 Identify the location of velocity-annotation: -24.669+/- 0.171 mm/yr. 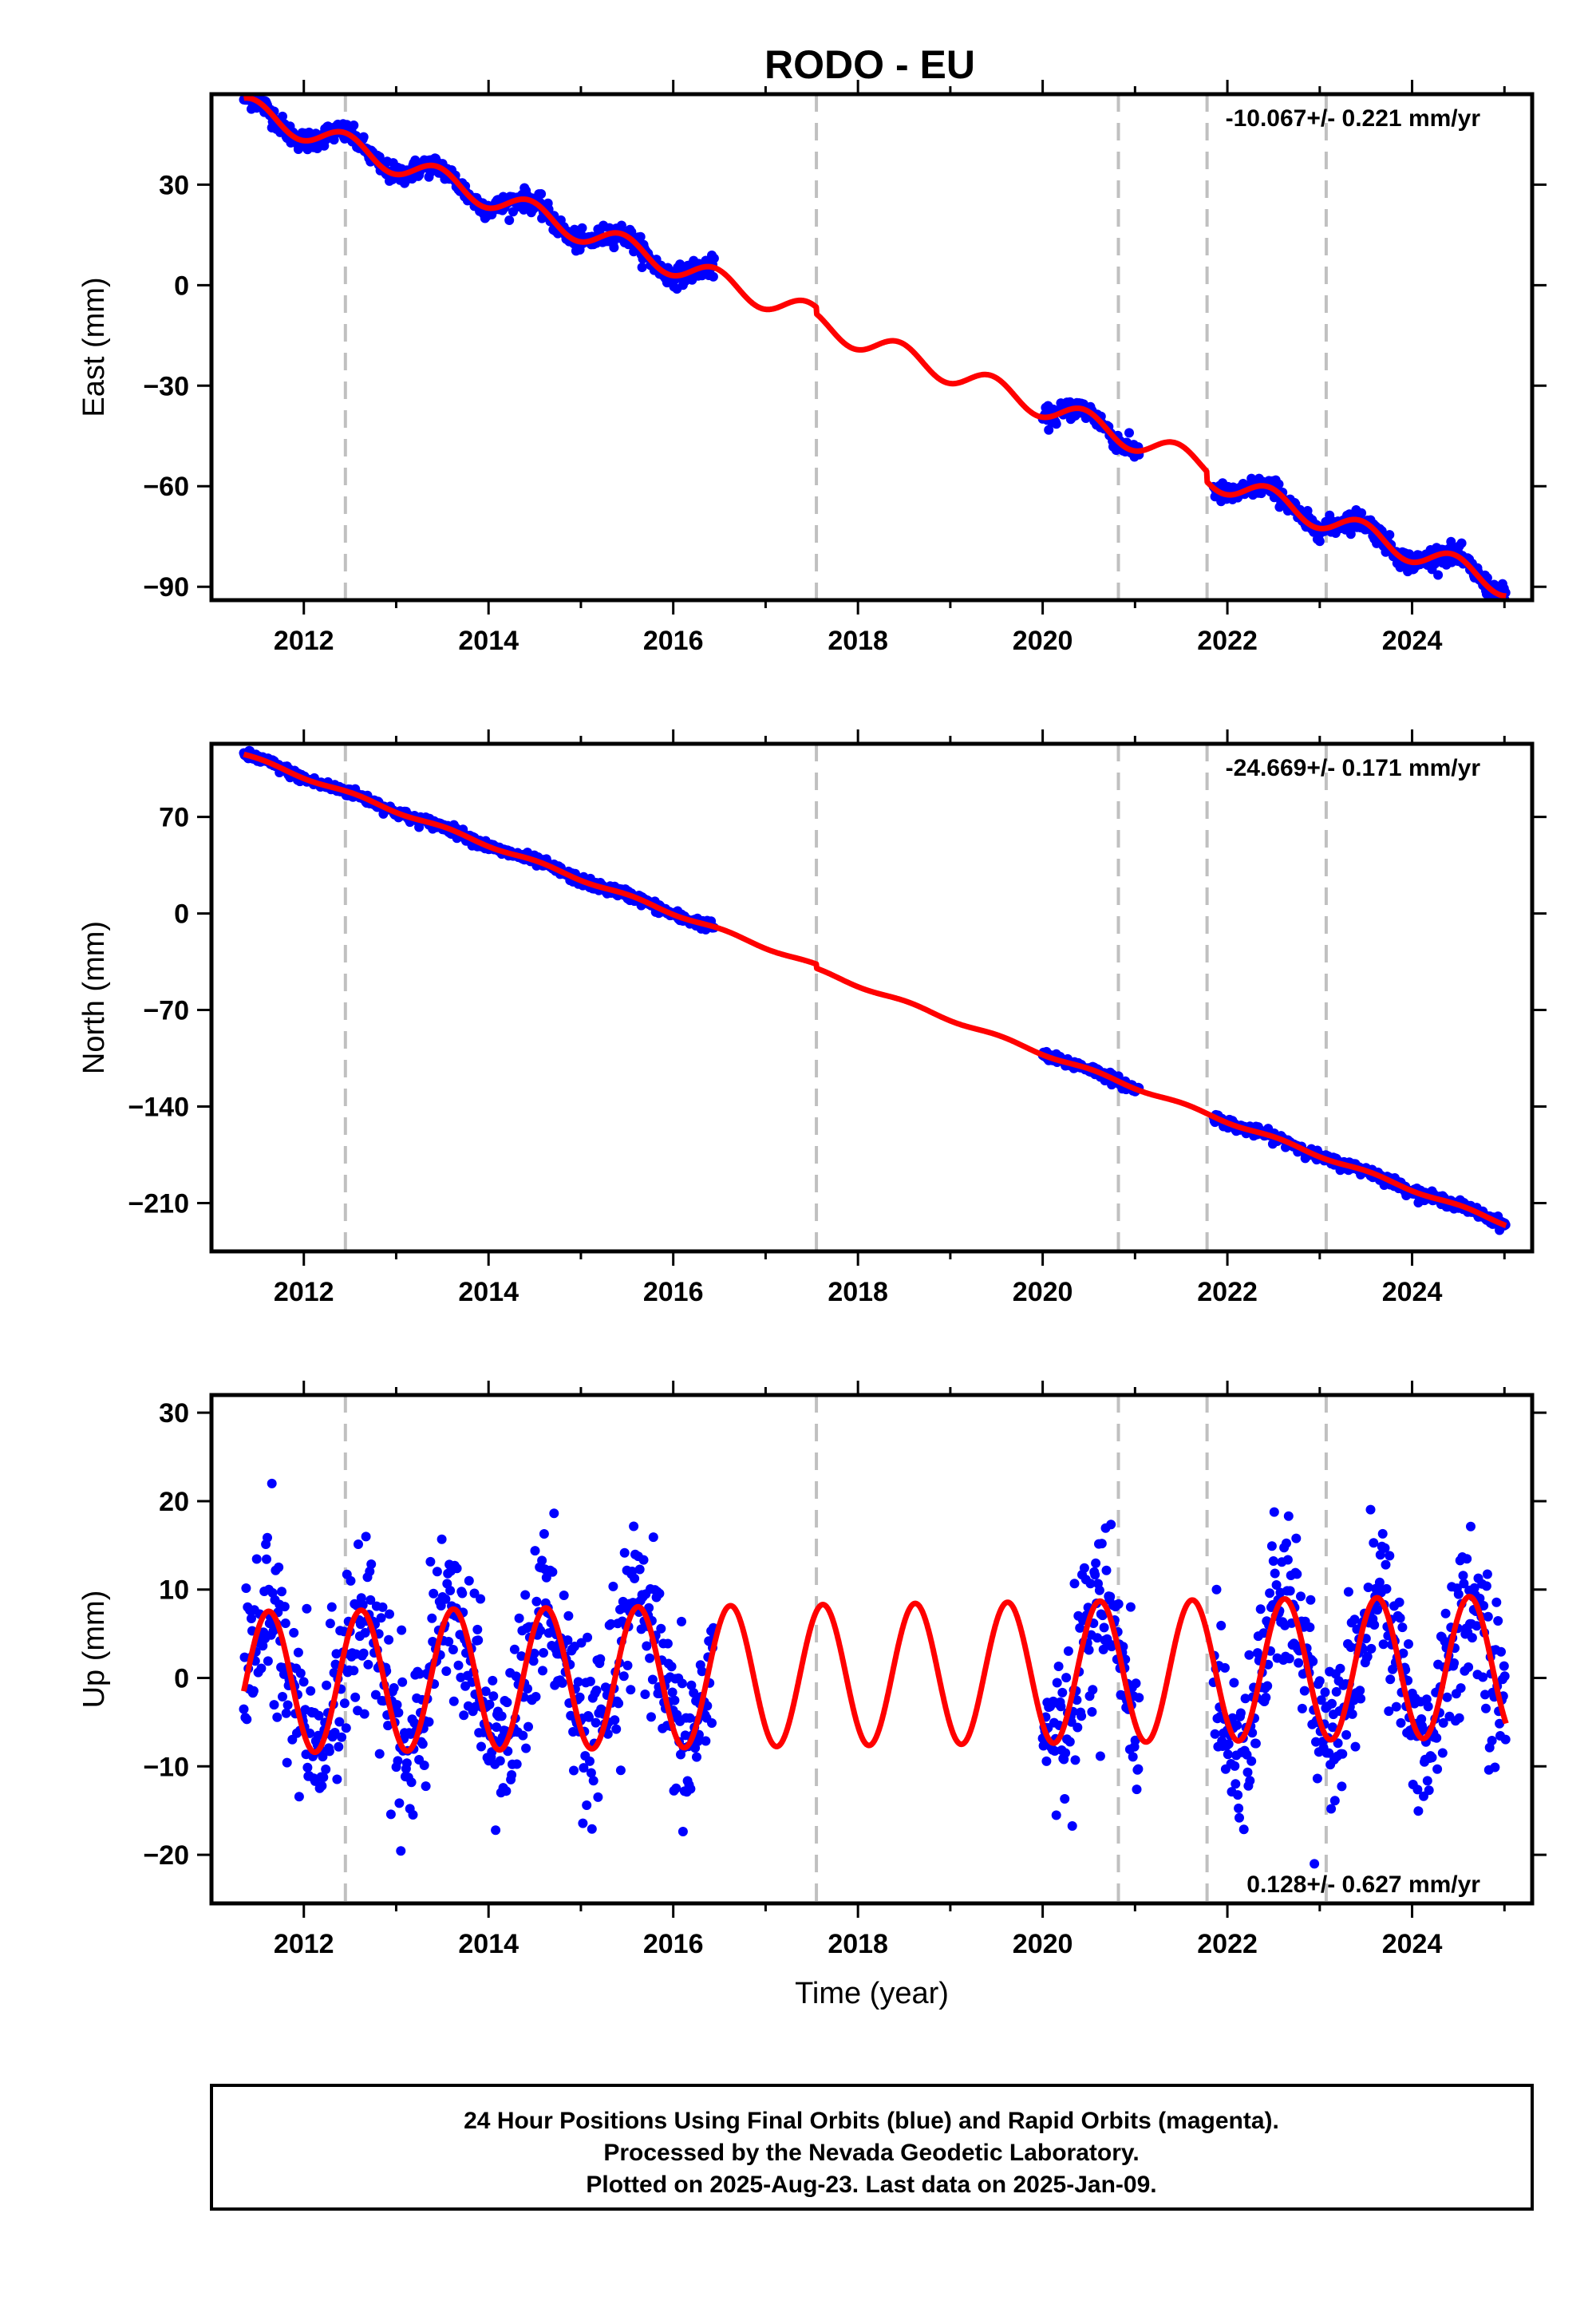
(1353, 768).